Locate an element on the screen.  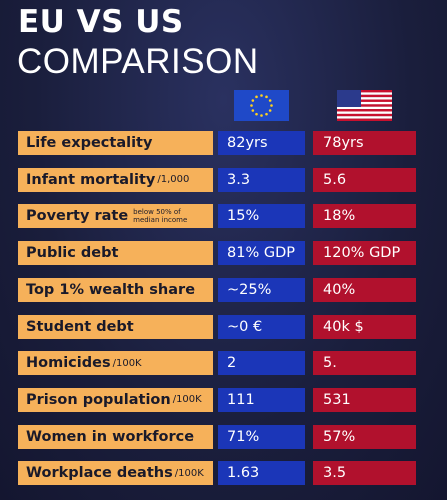
us-value: 5.6 is located at coordinates (364, 179).